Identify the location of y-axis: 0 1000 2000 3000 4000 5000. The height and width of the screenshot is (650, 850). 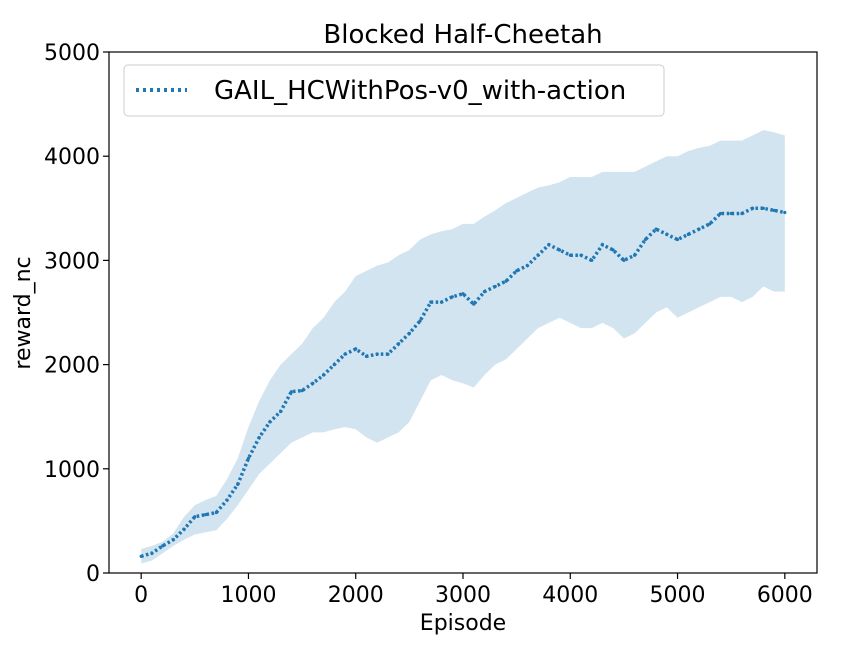
(76, 314).